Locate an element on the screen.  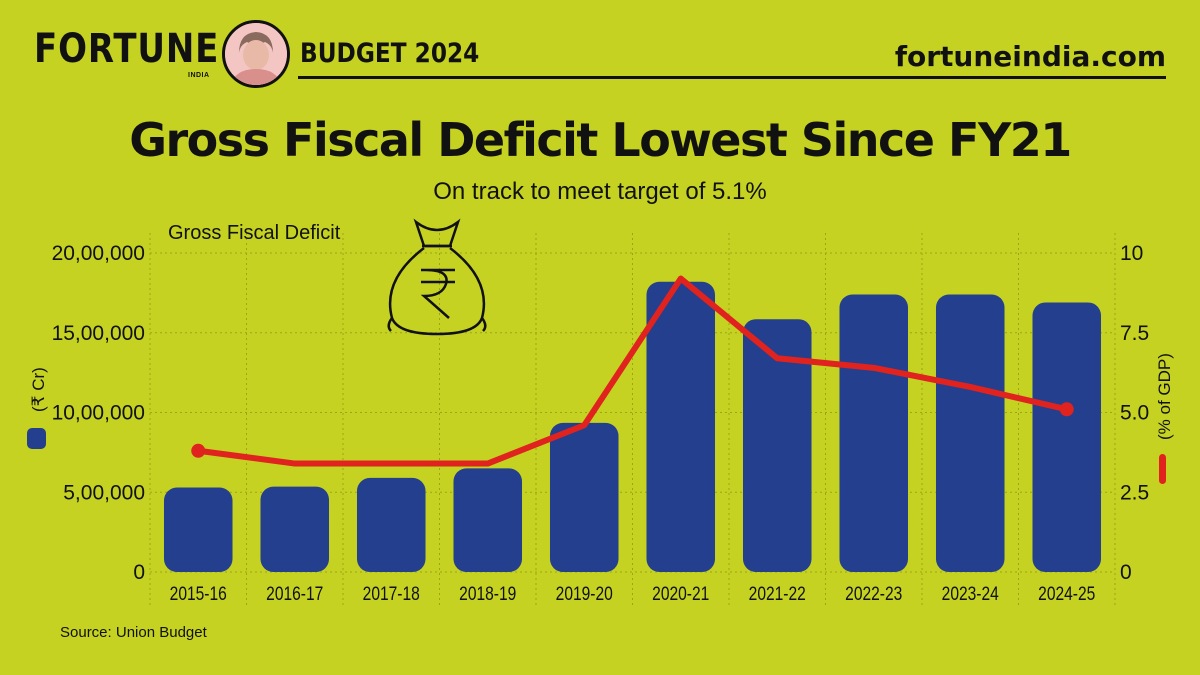
section-title: BUDGET 2024 is located at coordinates (390, 53).